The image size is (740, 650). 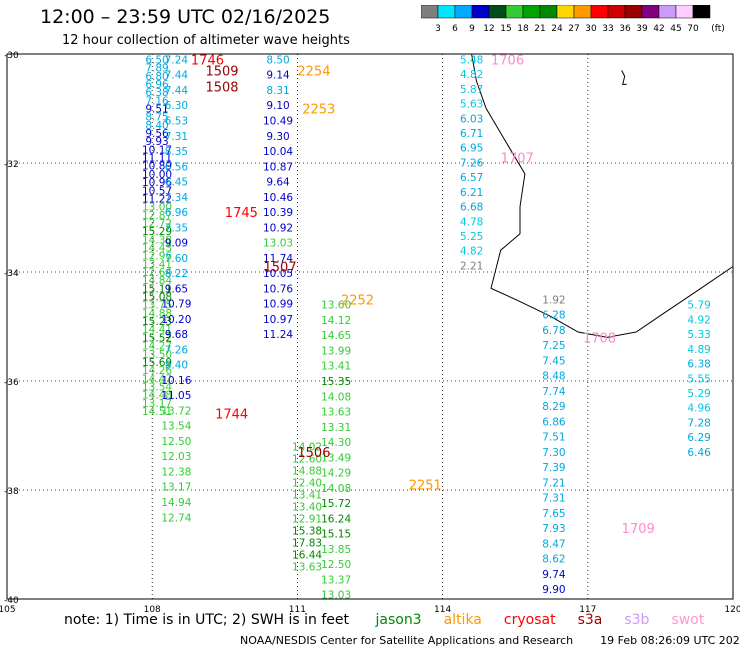 What do you see at coordinates (336, 504) in the screenshot?
I see `swh-value-label: 15.72` at bounding box center [336, 504].